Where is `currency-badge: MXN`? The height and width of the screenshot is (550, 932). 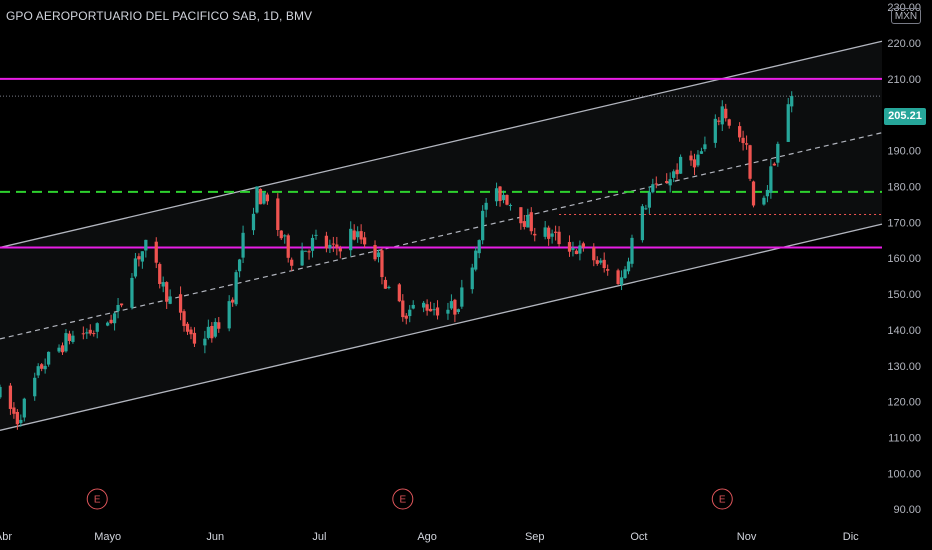 currency-badge: MXN is located at coordinates (906, 16).